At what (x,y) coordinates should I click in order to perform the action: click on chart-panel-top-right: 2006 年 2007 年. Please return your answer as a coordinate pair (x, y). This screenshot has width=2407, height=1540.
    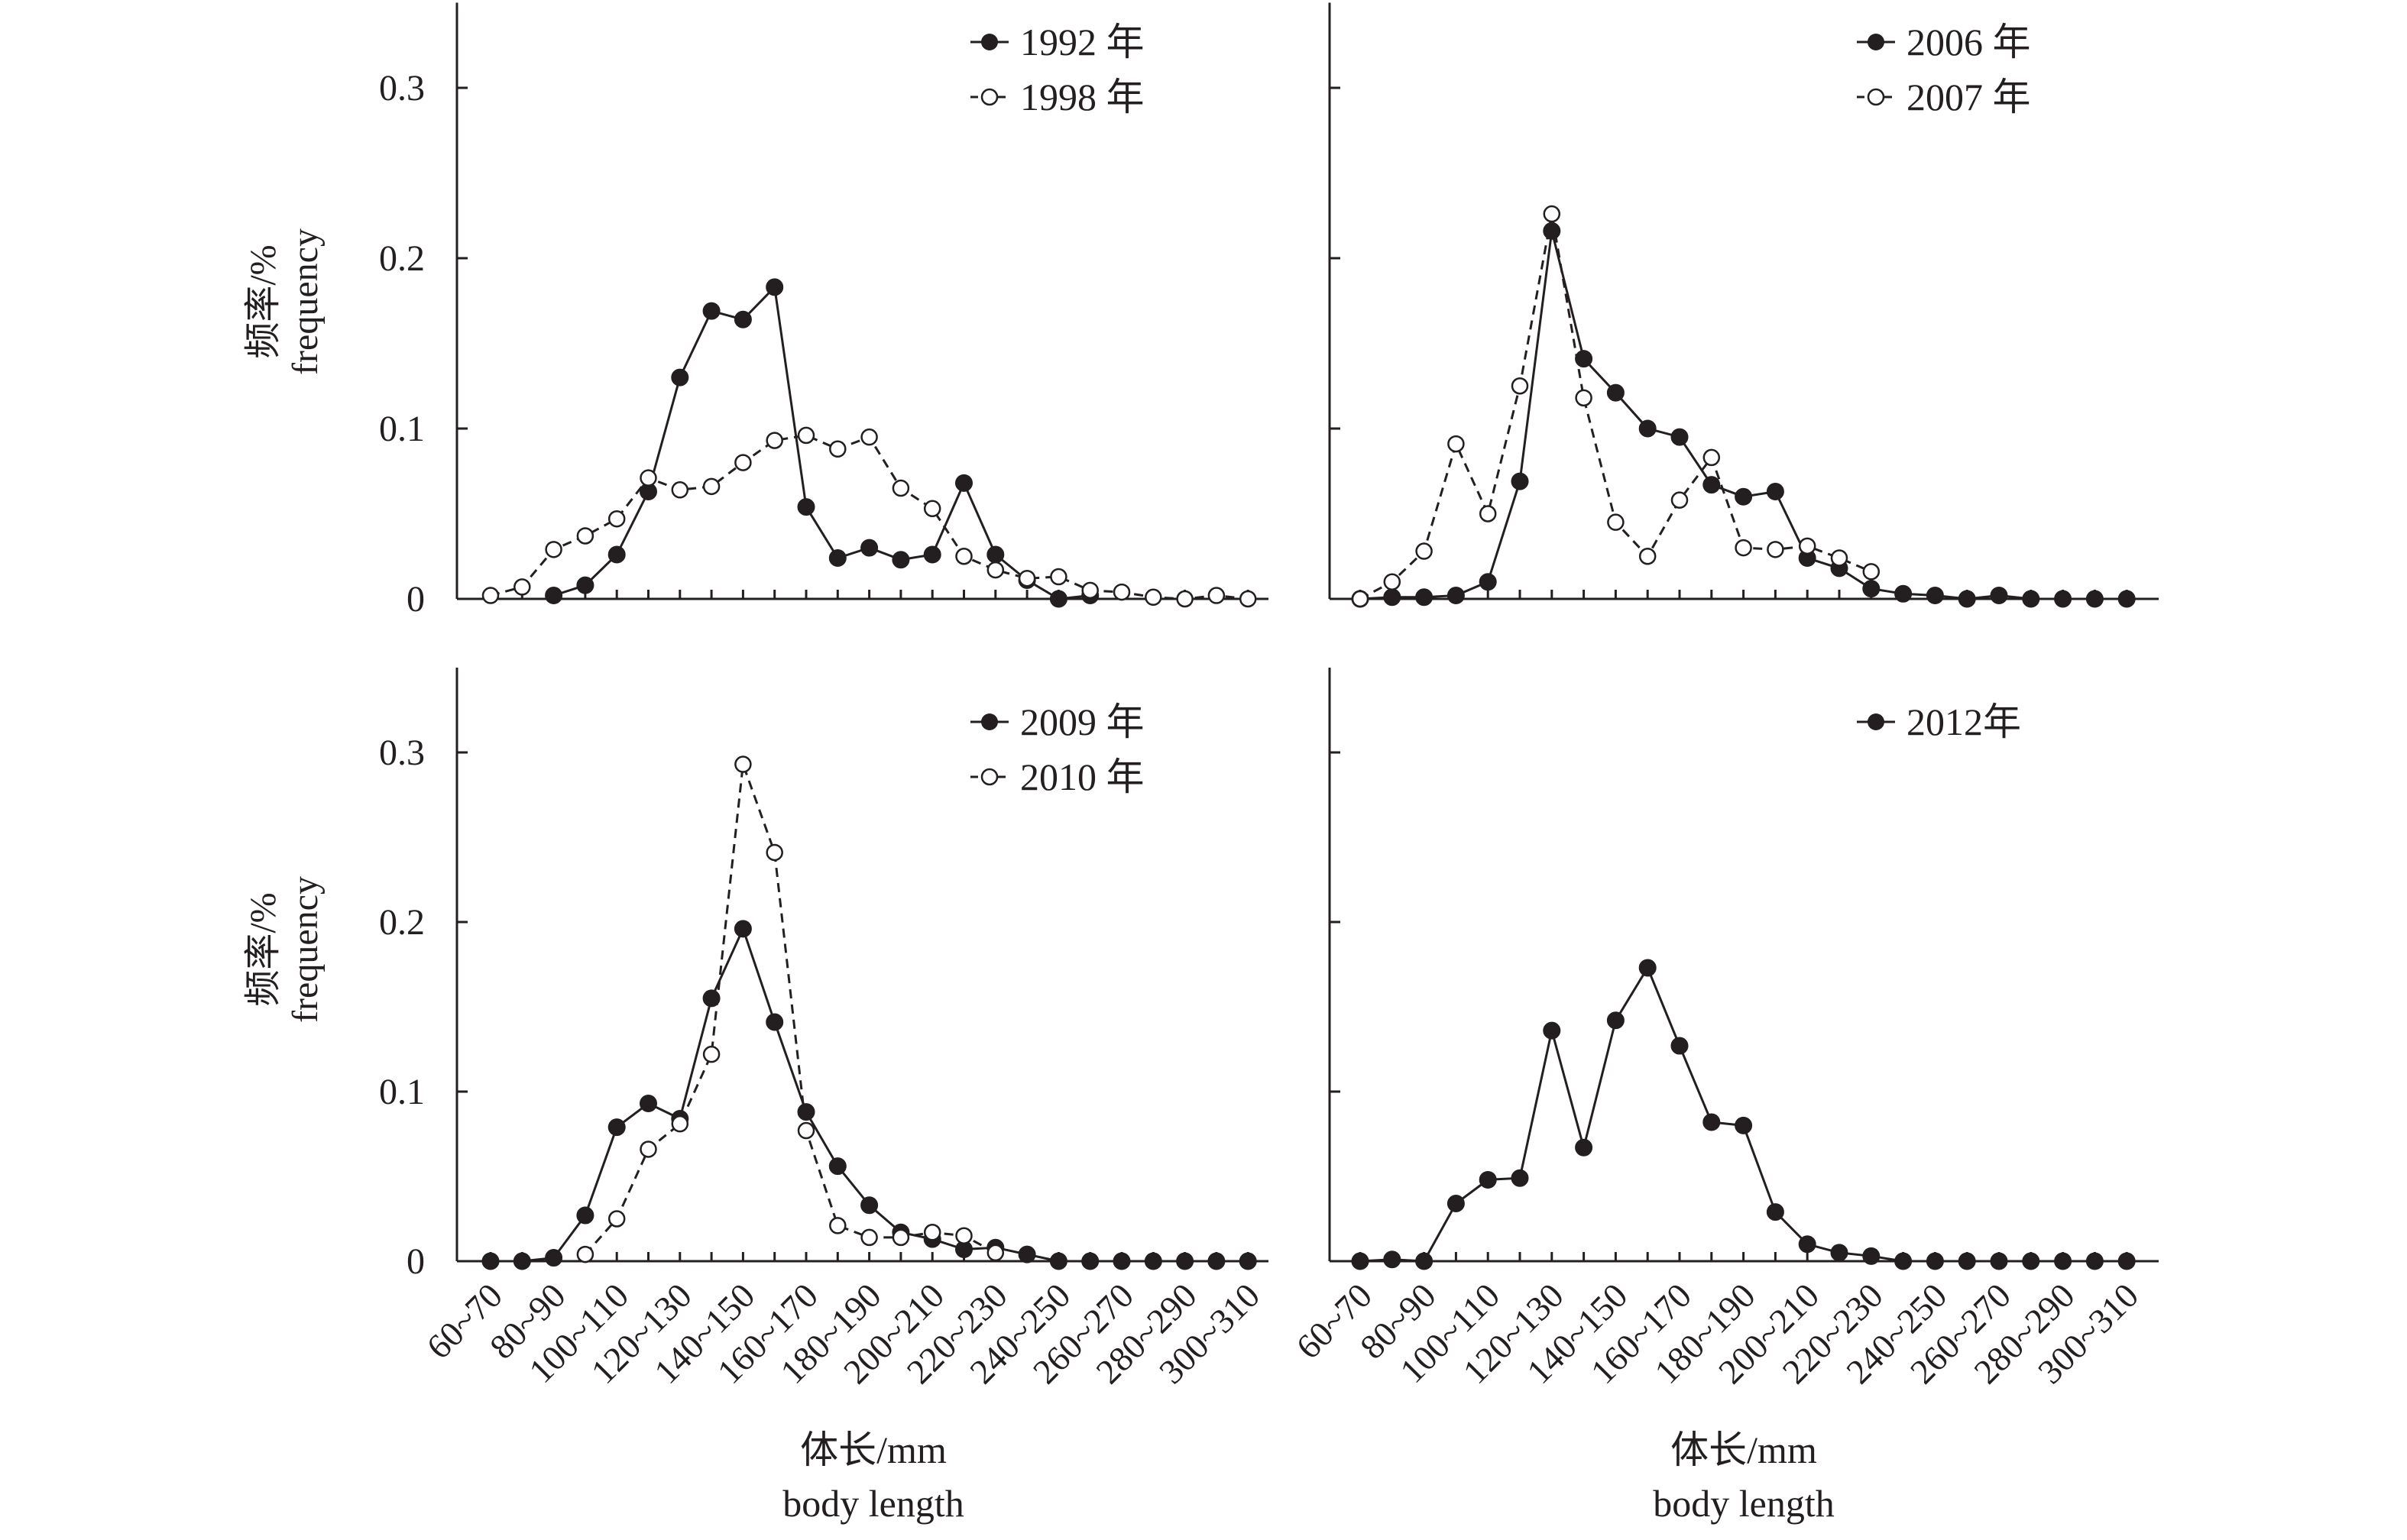
    Looking at the image, I should click on (1743, 305).